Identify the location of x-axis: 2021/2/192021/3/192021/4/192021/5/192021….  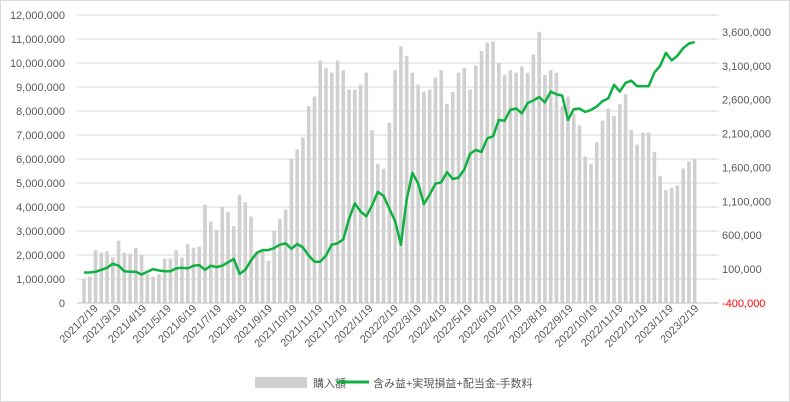
(388, 326).